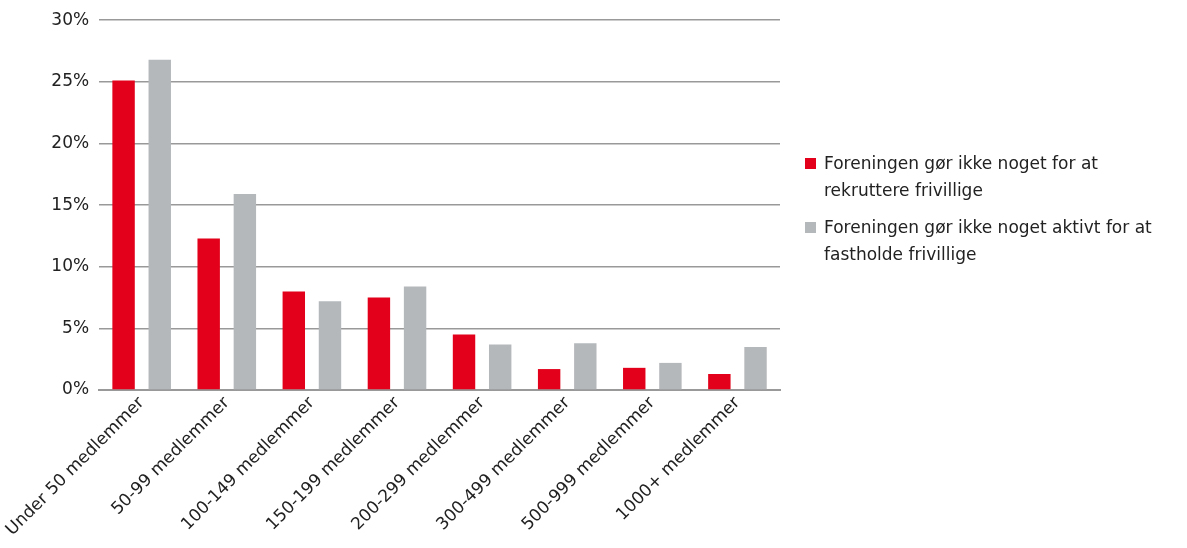 The height and width of the screenshot is (548, 1187). I want to click on legend-label: Foreningen gør ikke noget for at rekruttere frivillige, so click(961, 177).